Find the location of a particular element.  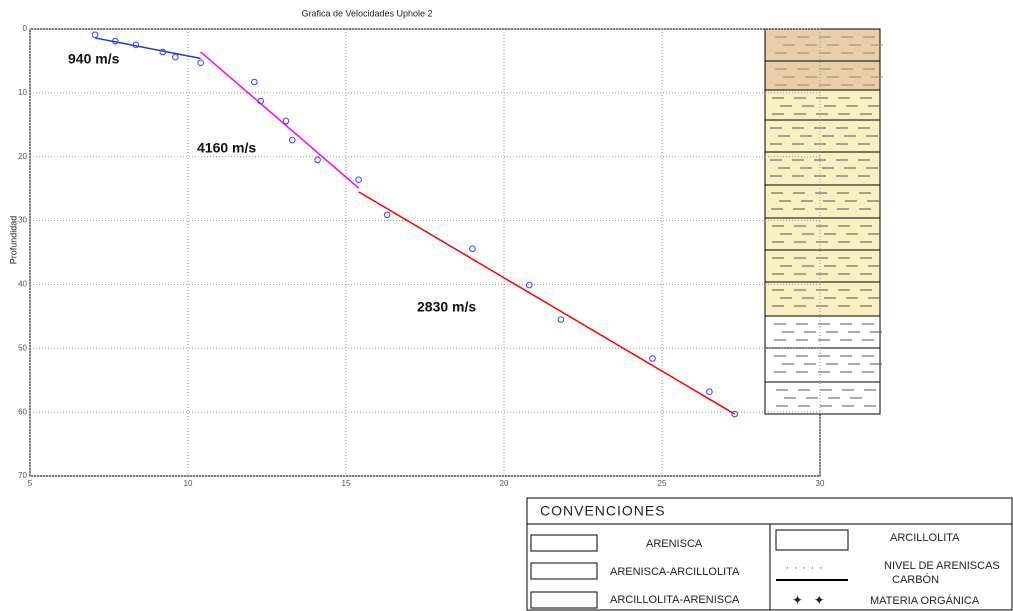

x-tick-label: 30 is located at coordinates (820, 483).